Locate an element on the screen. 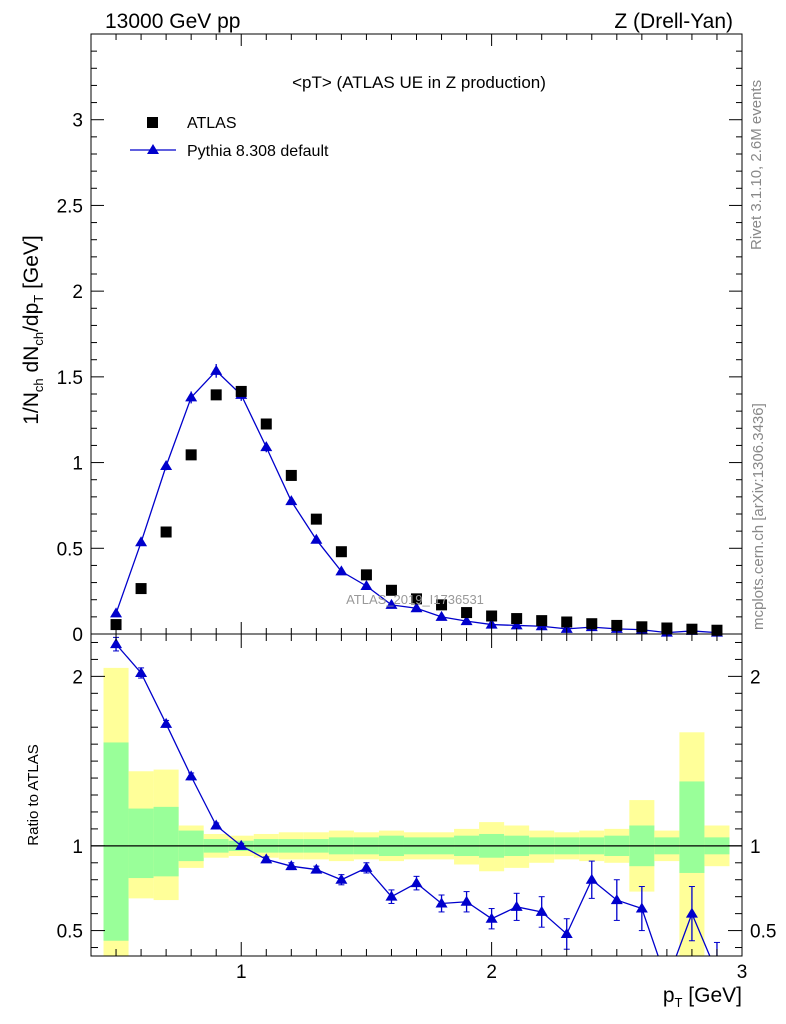  main-y-tick-label: 2 is located at coordinates (77, 292).